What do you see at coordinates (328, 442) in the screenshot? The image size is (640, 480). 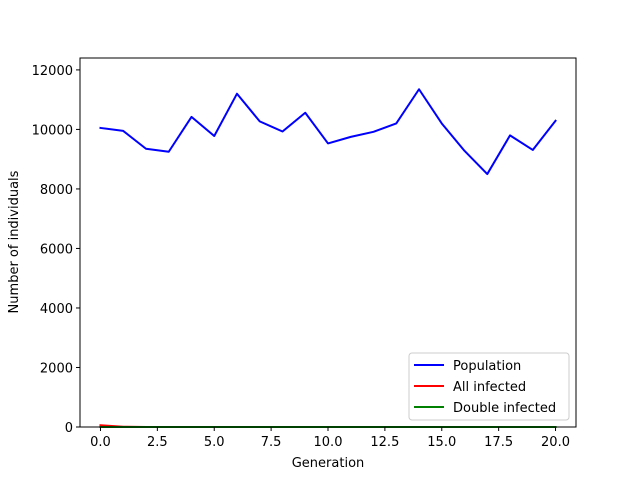 I see `x-tick-label: 10.0` at bounding box center [328, 442].